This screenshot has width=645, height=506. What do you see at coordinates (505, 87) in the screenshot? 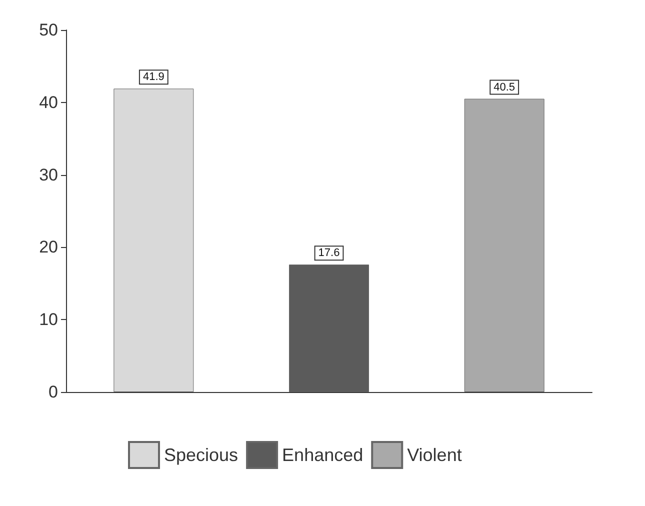
I see `data-label: 40.5` at bounding box center [505, 87].